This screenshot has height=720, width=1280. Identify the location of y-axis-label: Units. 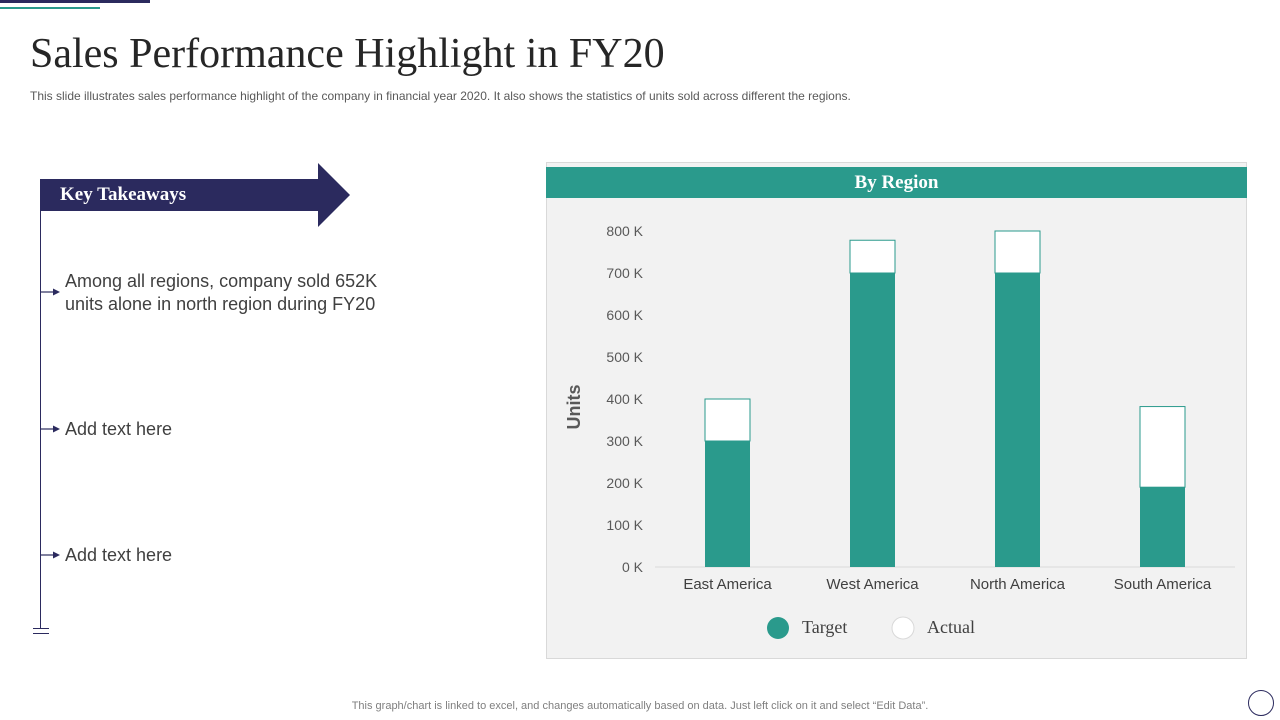
(574, 407).